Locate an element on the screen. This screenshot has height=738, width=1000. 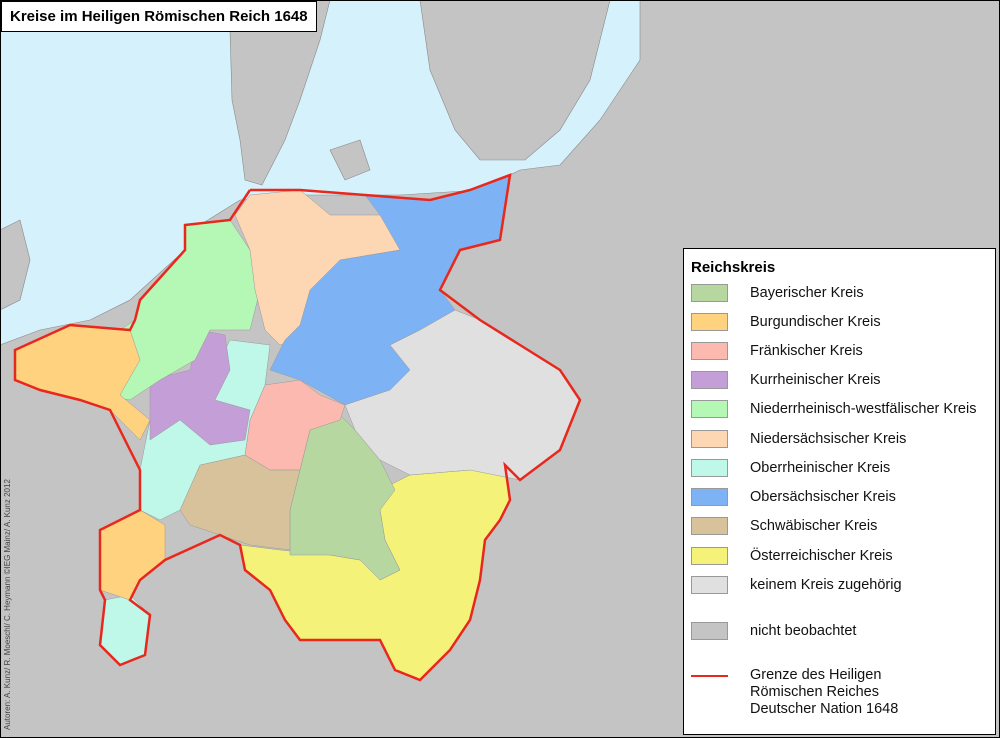
legend-item: Niederrheinisch-westfälischer Kreis is located at coordinates (833, 409).